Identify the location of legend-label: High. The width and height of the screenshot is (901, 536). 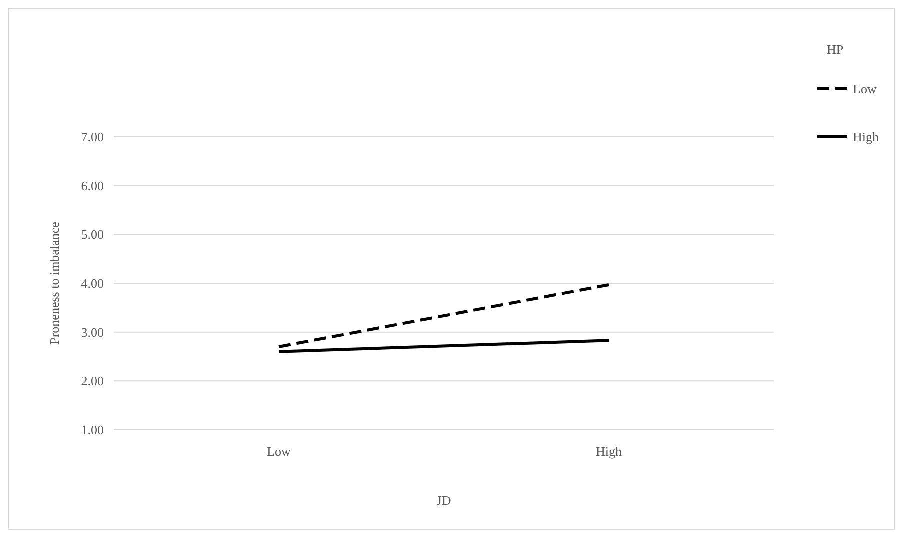
(866, 137).